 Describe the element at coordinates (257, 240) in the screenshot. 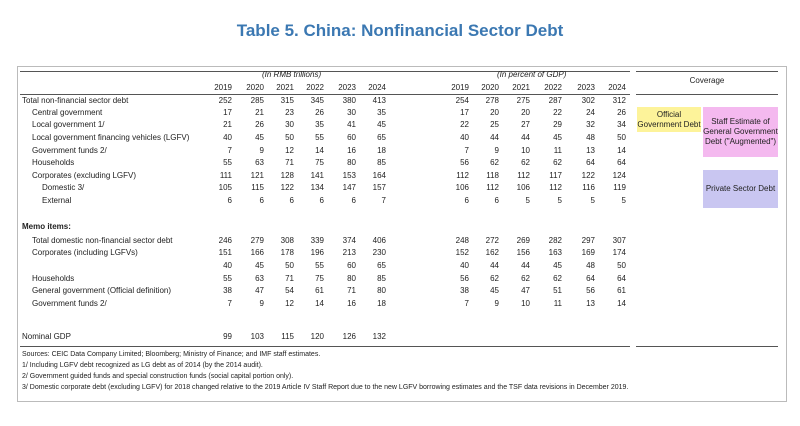

I see `cell-rmb: 279` at that location.